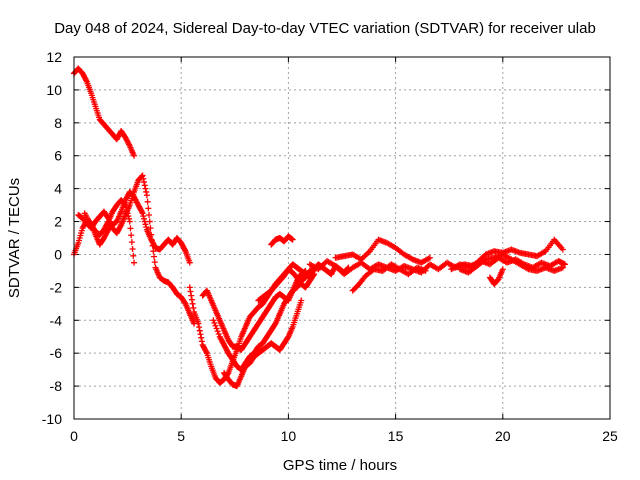 The image size is (640, 480). Describe the element at coordinates (396, 436) in the screenshot. I see `x-tick-label: 15` at that location.